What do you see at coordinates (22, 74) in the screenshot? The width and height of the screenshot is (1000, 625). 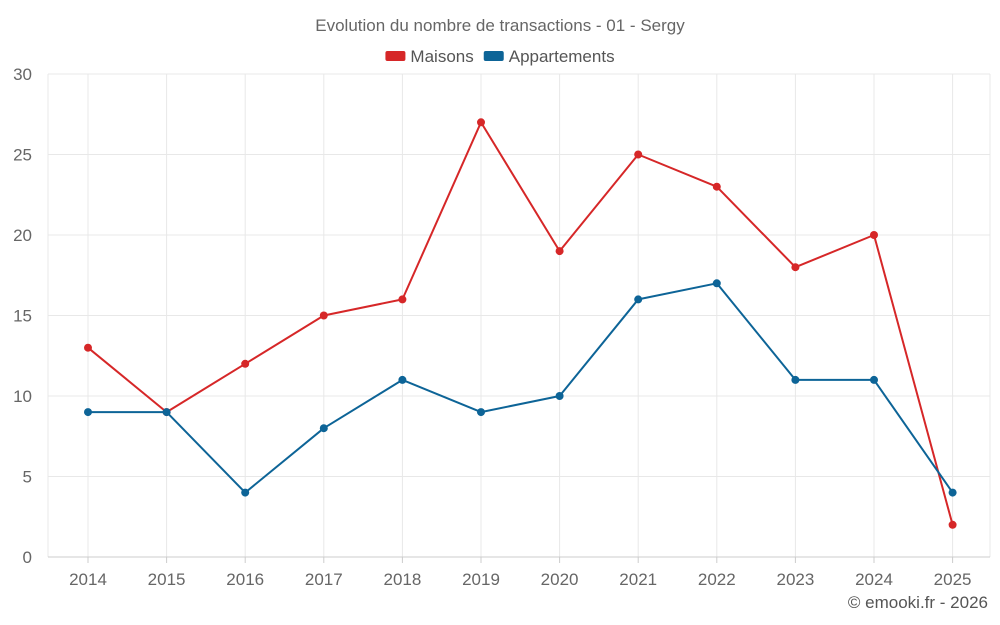 I see `y-tick-label: 30` at bounding box center [22, 74].